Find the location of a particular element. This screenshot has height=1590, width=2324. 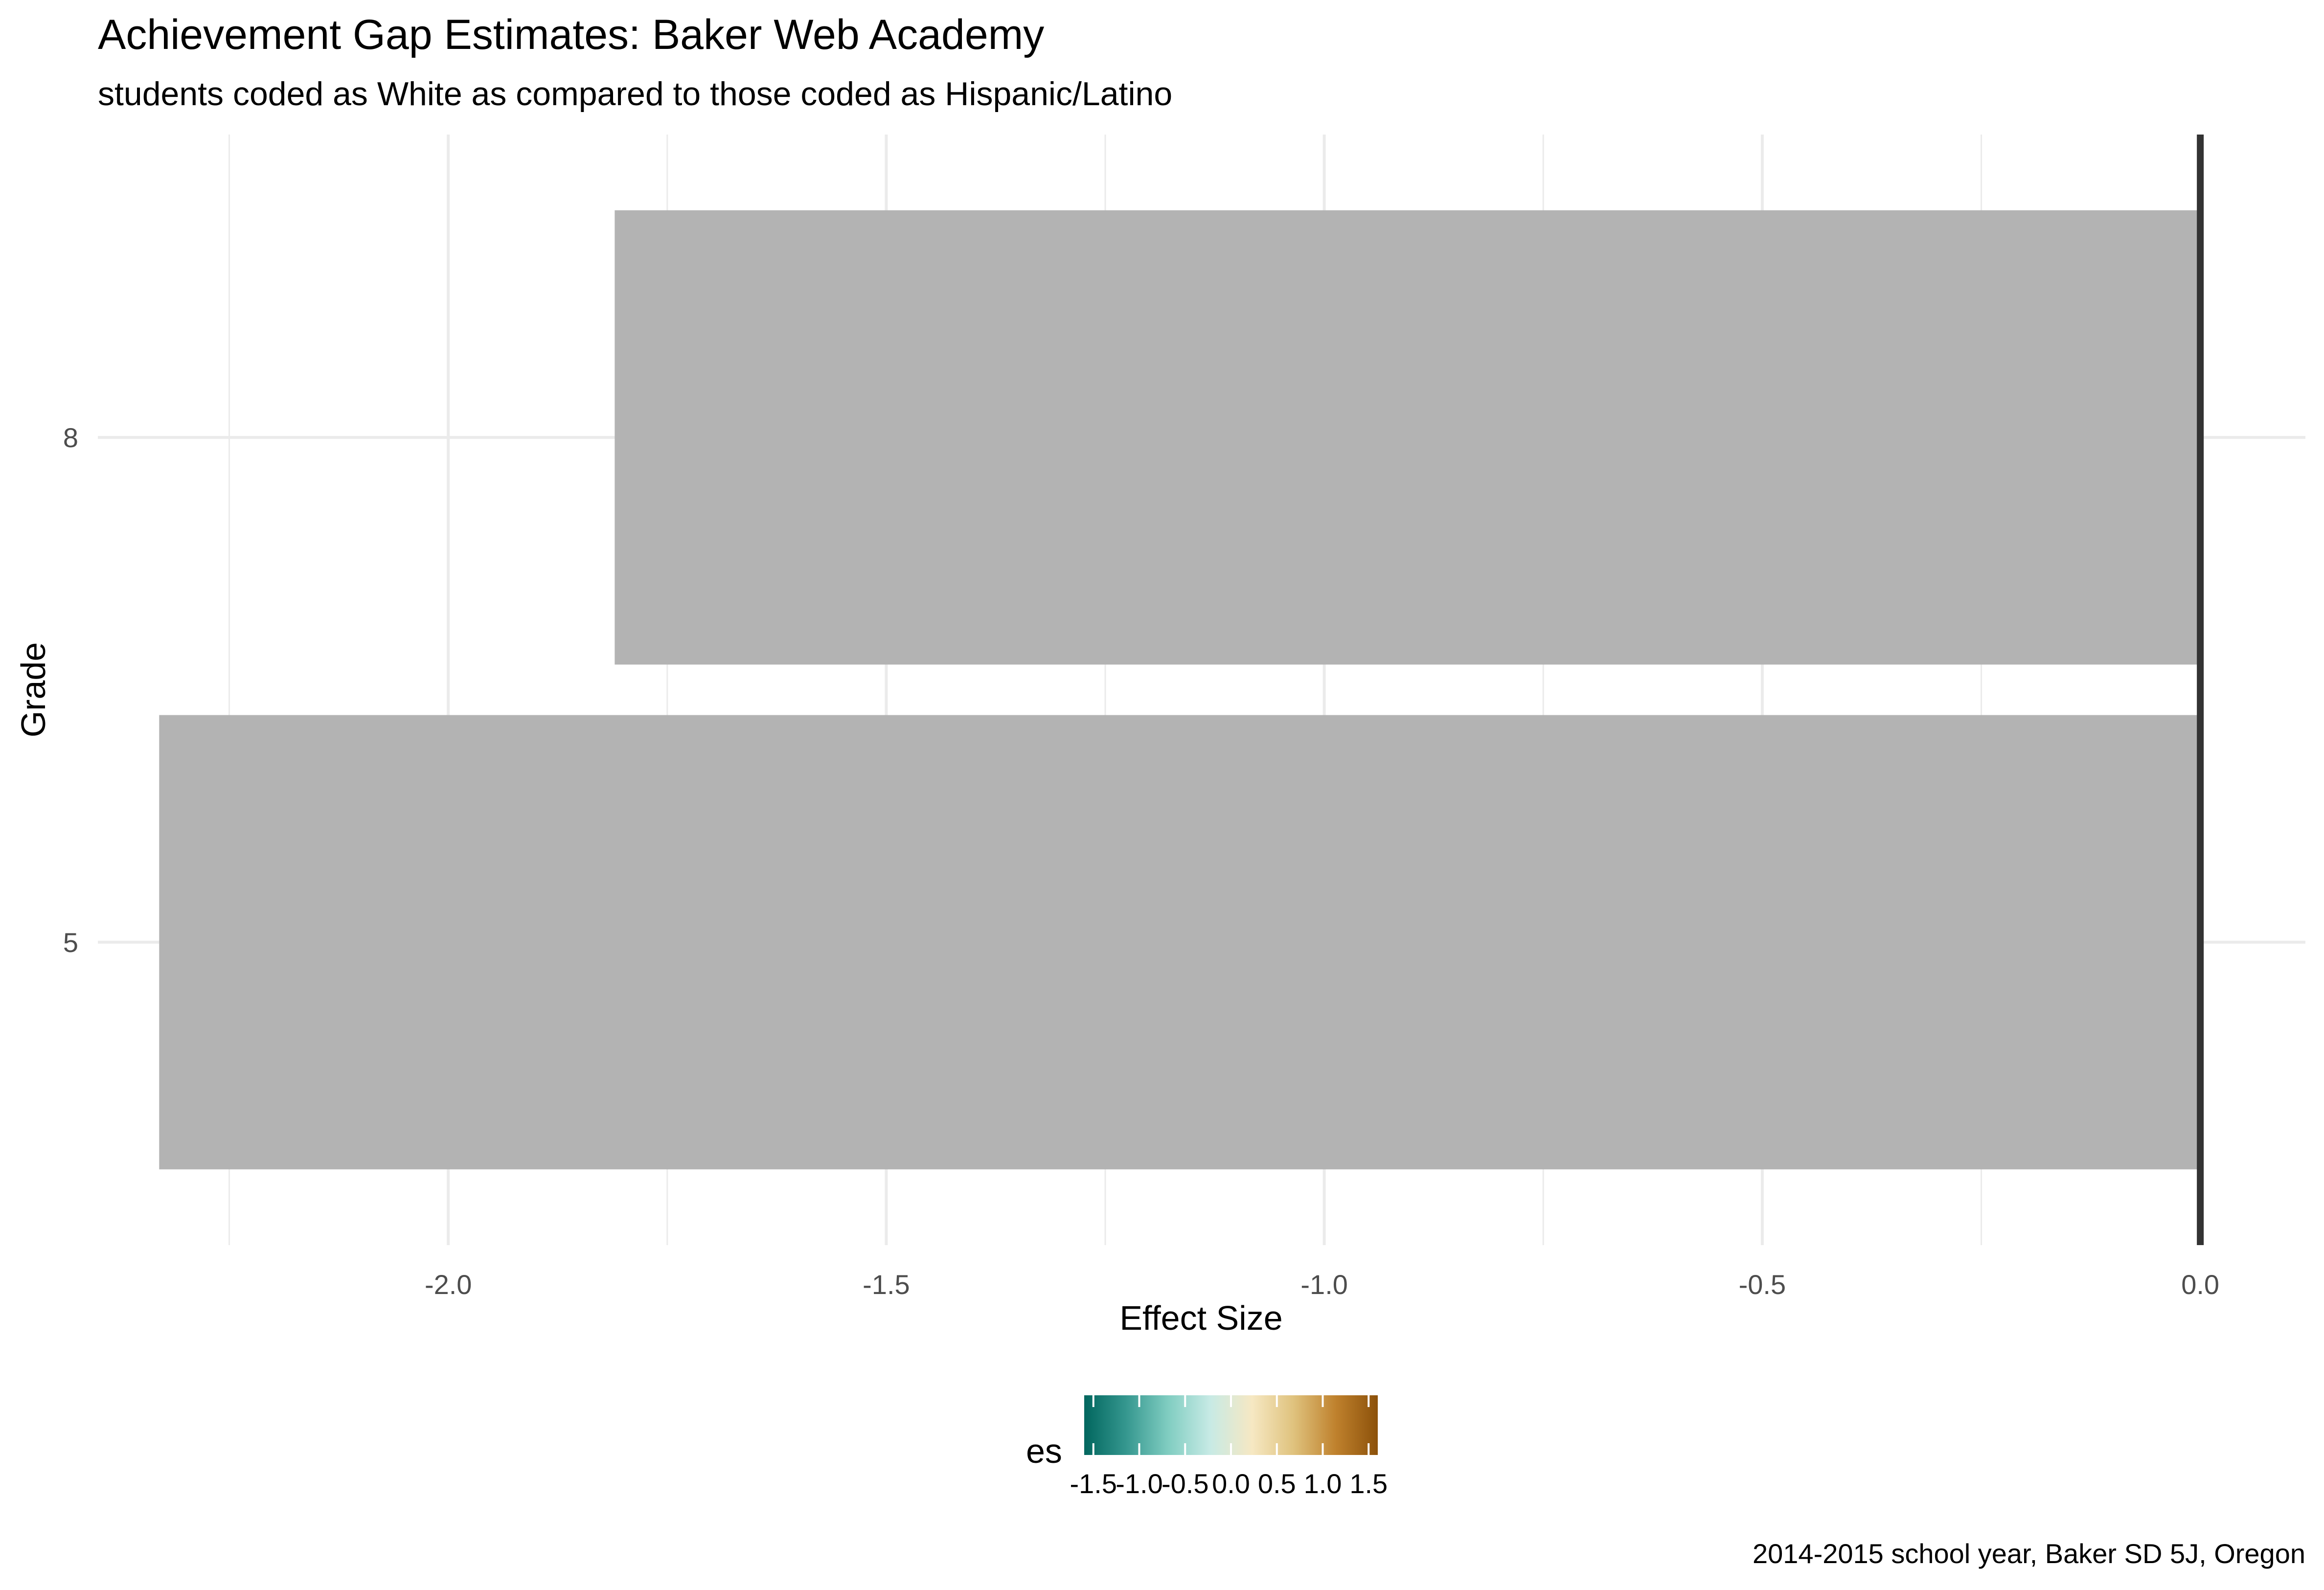

x-tick-label: -2.0 is located at coordinates (448, 1285).